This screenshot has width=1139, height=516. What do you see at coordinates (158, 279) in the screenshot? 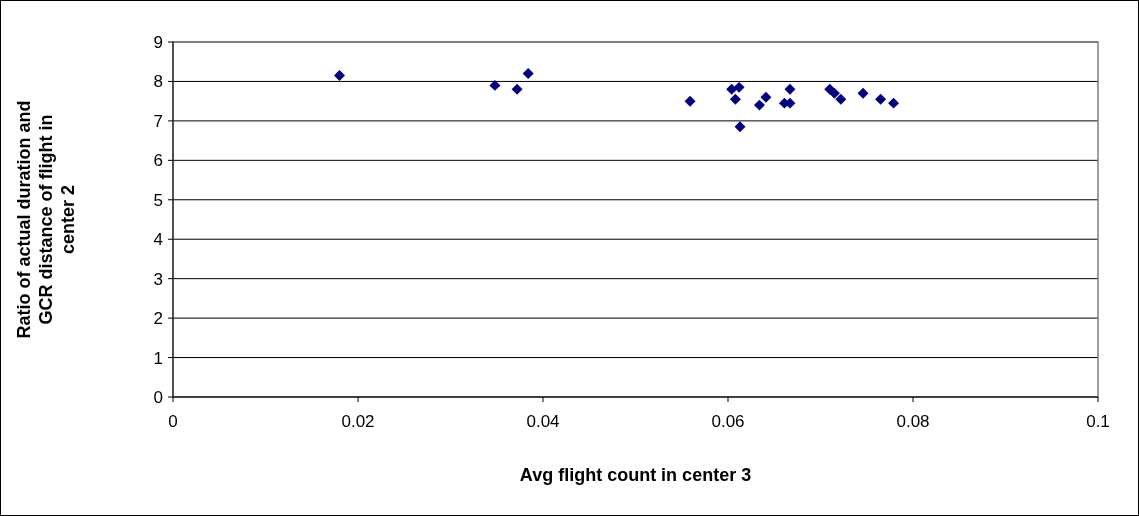
I see `y-tick-label: 3` at bounding box center [158, 279].